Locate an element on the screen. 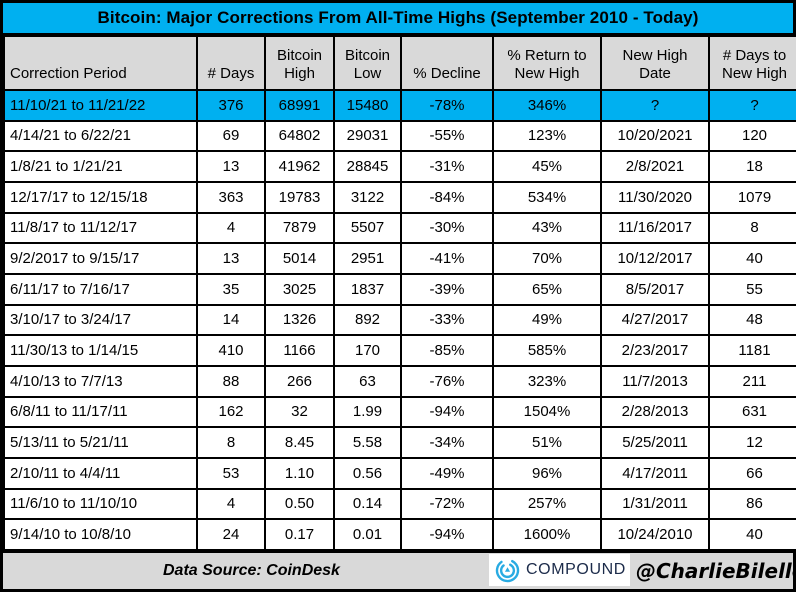 This screenshot has height=592, width=796. value-cell: 346% is located at coordinates (547, 105).